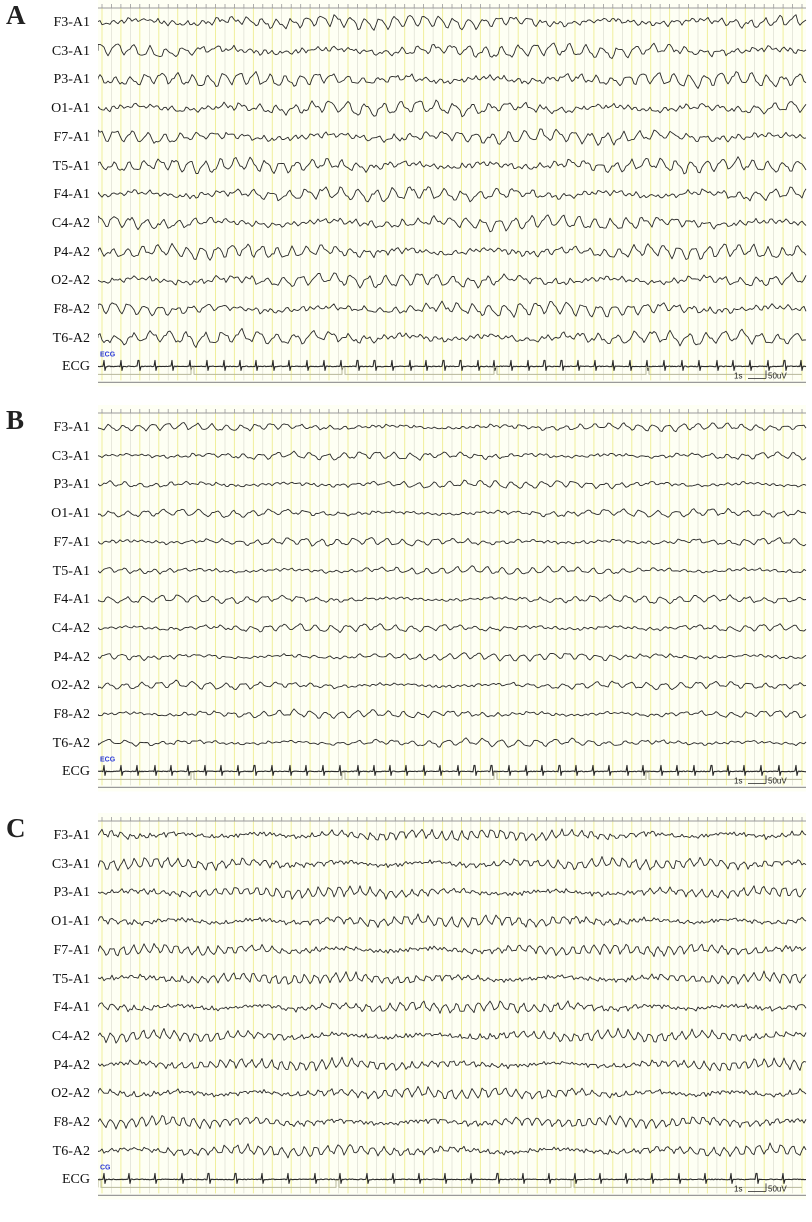 This screenshot has width=812, height=1222. What do you see at coordinates (15, 420) in the screenshot?
I see `panel-letter: B` at bounding box center [15, 420].